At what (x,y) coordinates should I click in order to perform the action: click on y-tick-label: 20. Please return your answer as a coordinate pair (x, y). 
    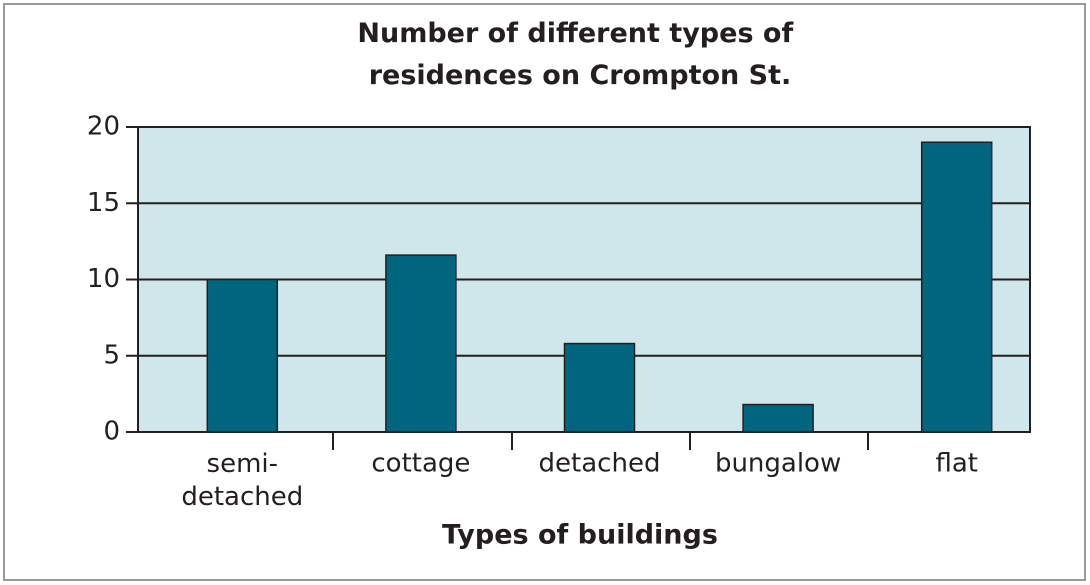
    Looking at the image, I should click on (103, 127).